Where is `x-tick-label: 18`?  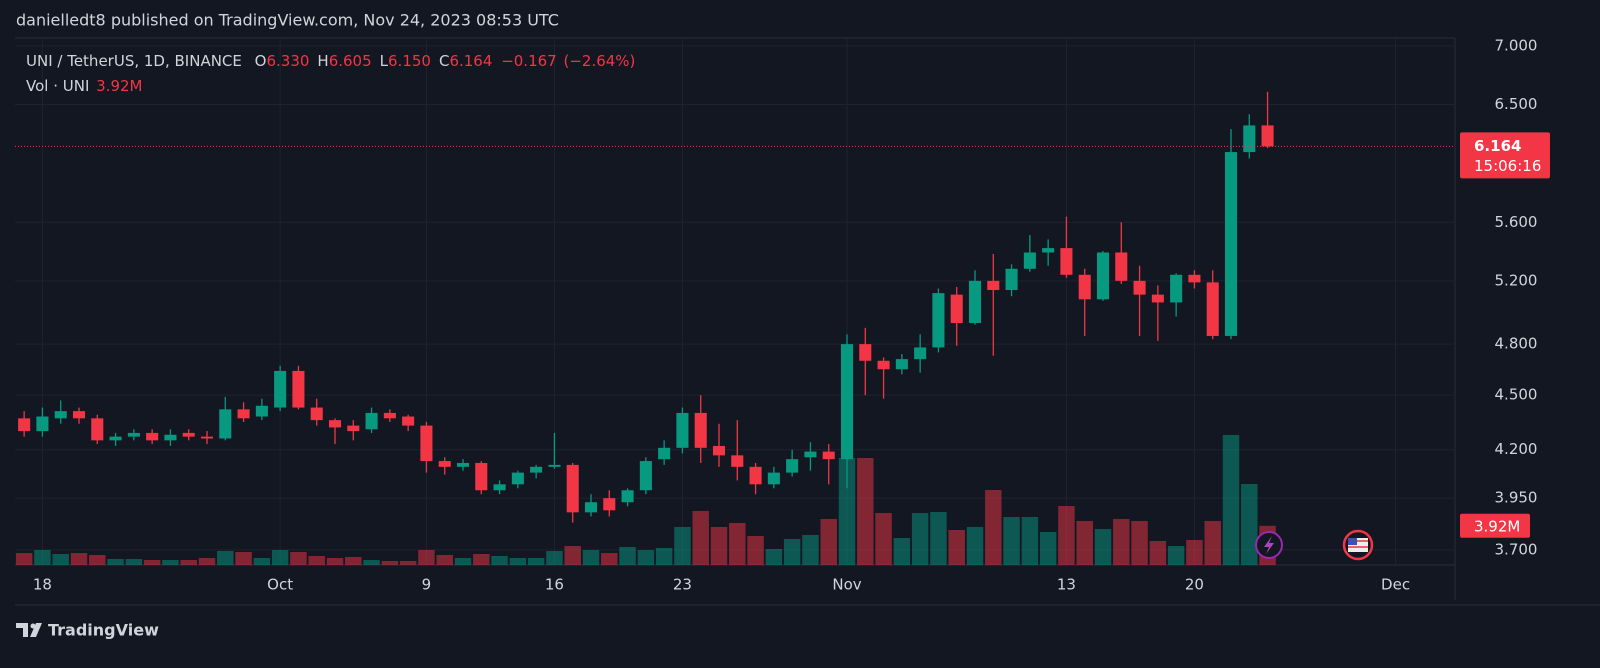 x-tick-label: 18 is located at coordinates (42, 585).